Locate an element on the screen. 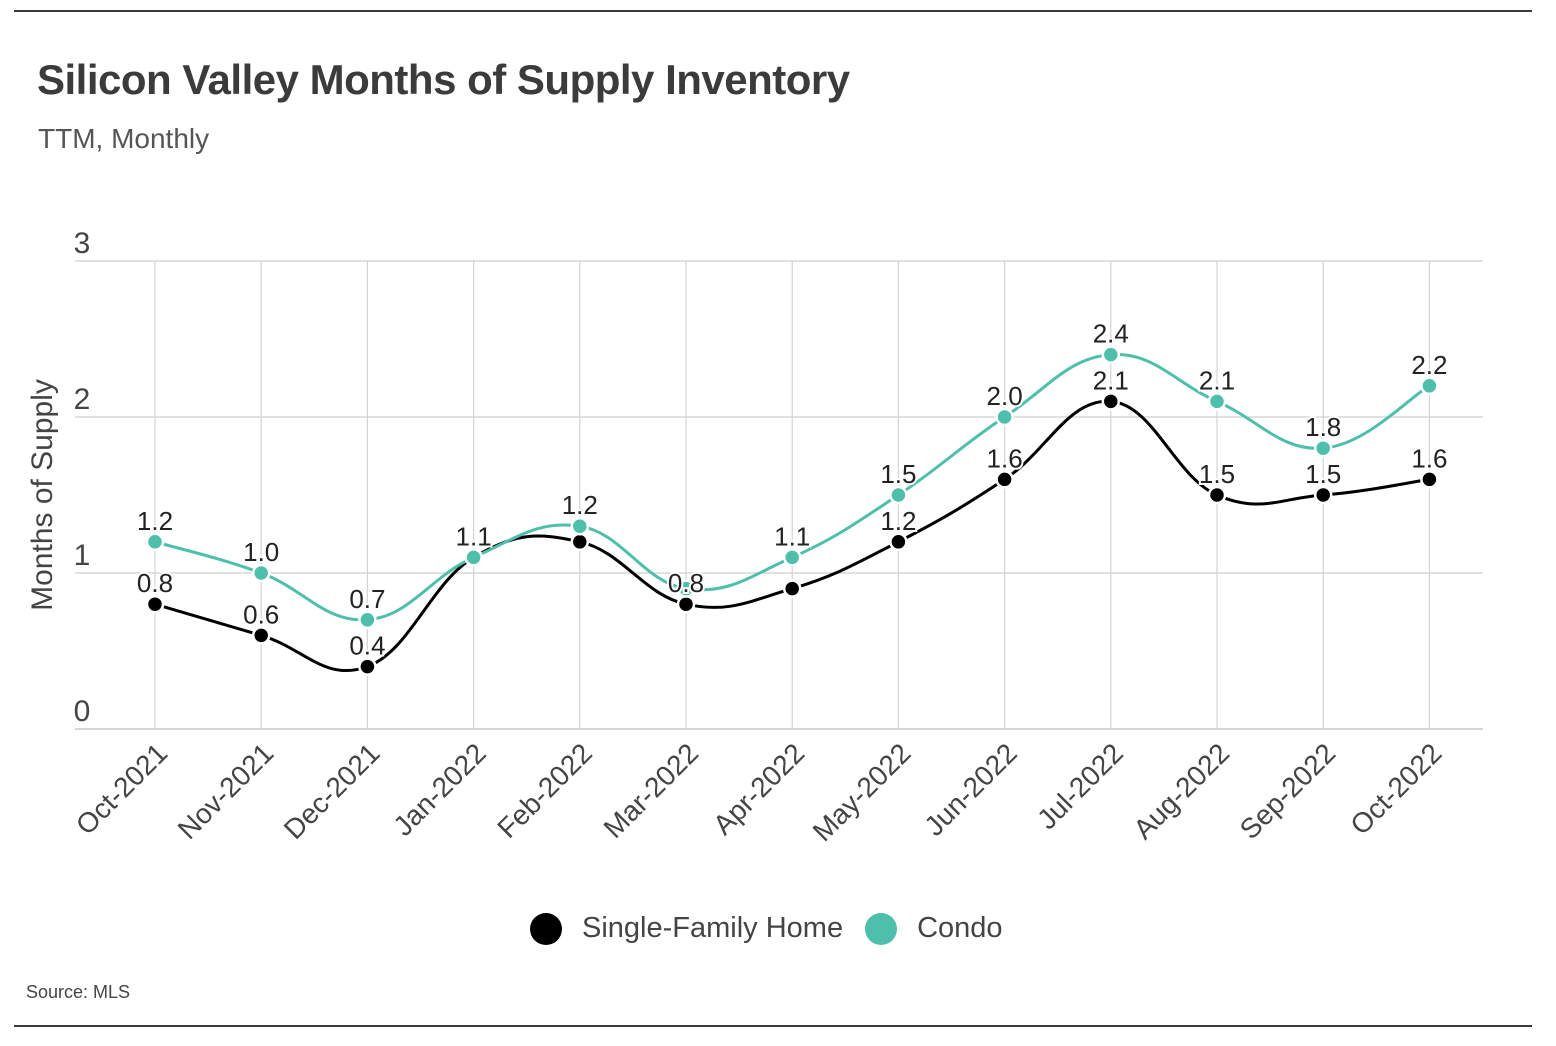 The height and width of the screenshot is (1046, 1556). point-condo-may-2022 is located at coordinates (898, 495).